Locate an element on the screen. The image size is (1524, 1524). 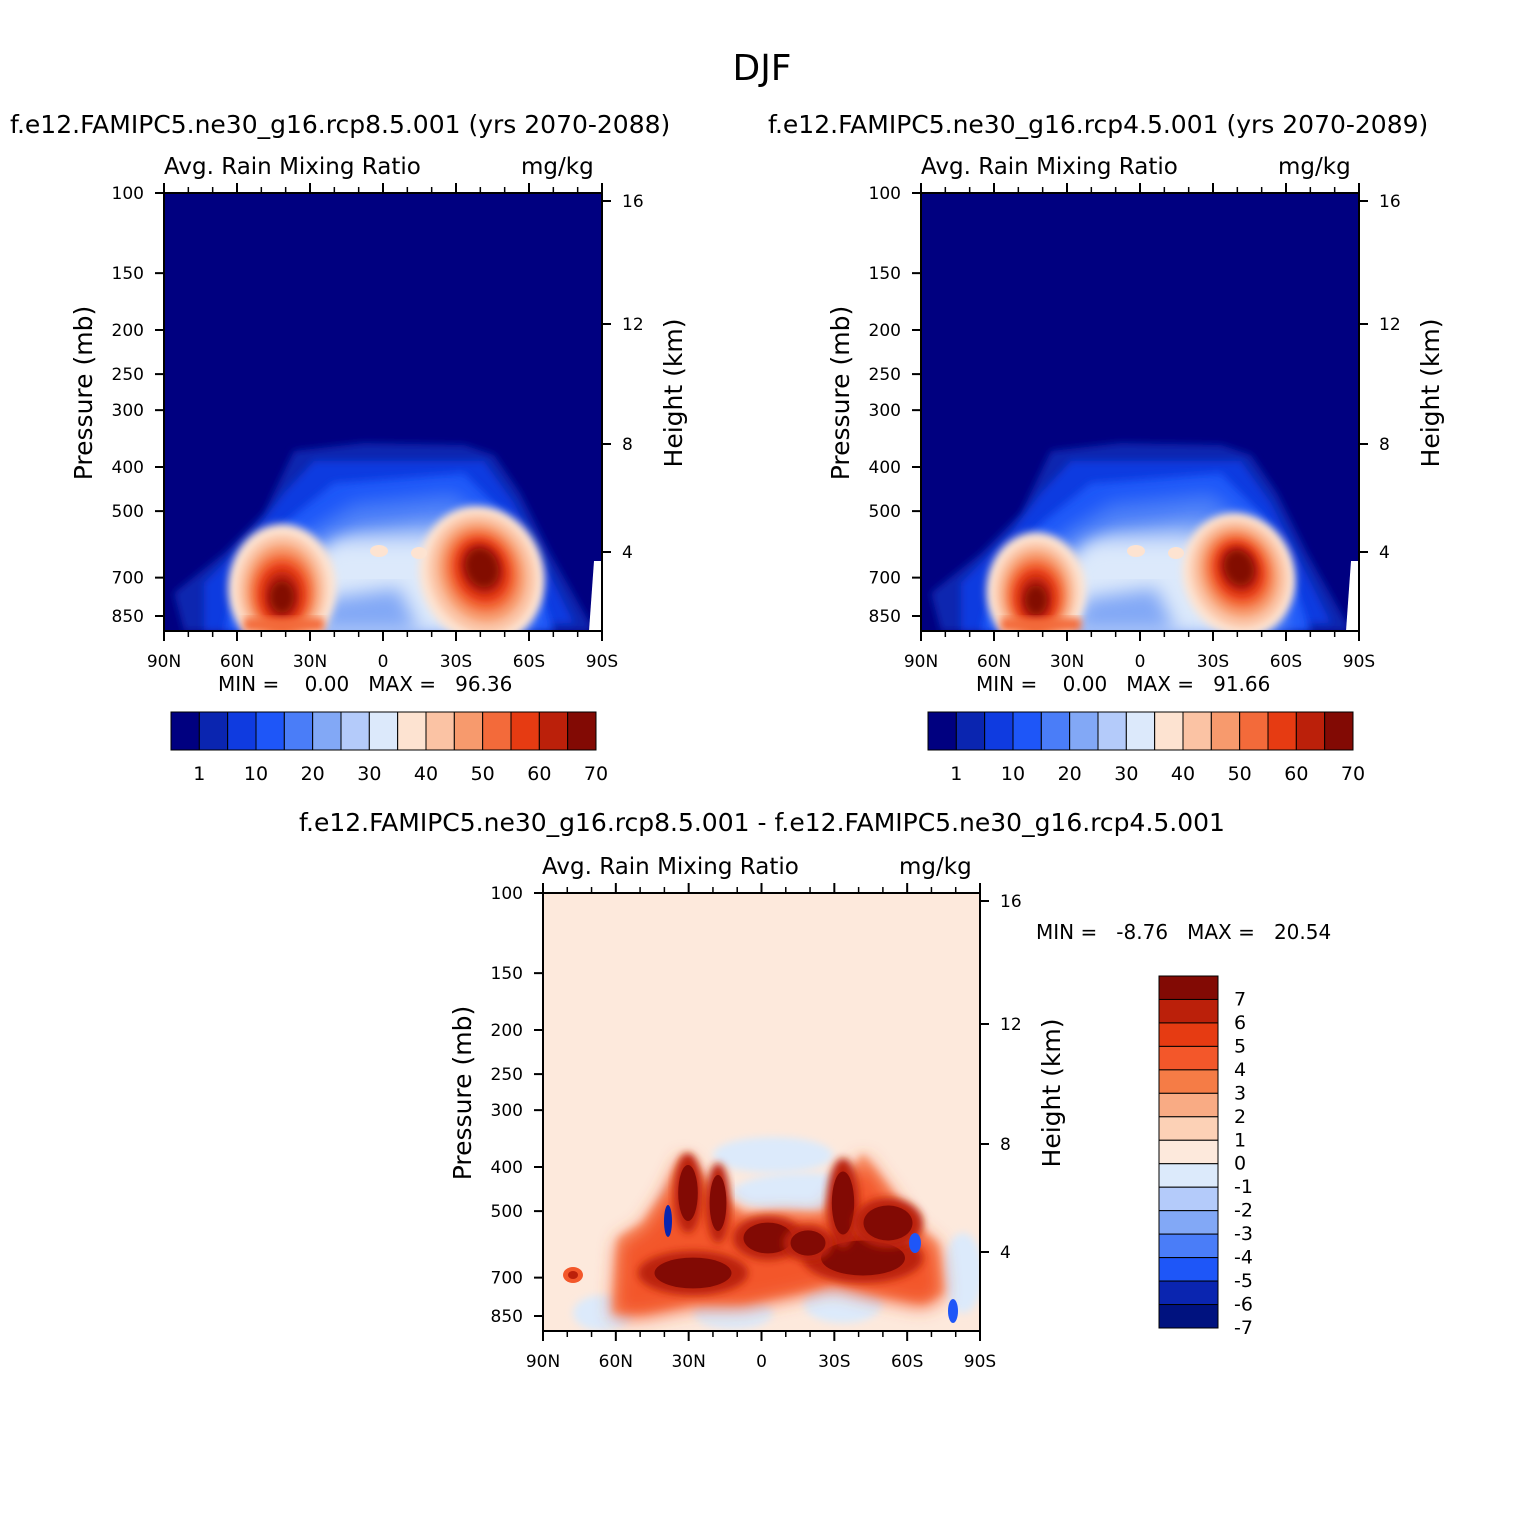
y-tick-label: 400 is located at coordinates (128, 468).